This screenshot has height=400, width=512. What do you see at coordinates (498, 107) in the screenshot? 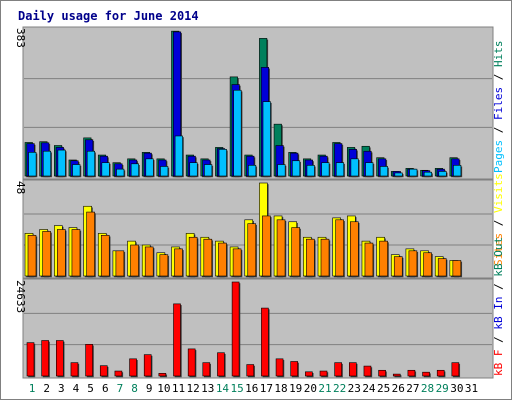
I see `hits-files-pages-legend: Pages / Files / Hits` at bounding box center [498, 107].